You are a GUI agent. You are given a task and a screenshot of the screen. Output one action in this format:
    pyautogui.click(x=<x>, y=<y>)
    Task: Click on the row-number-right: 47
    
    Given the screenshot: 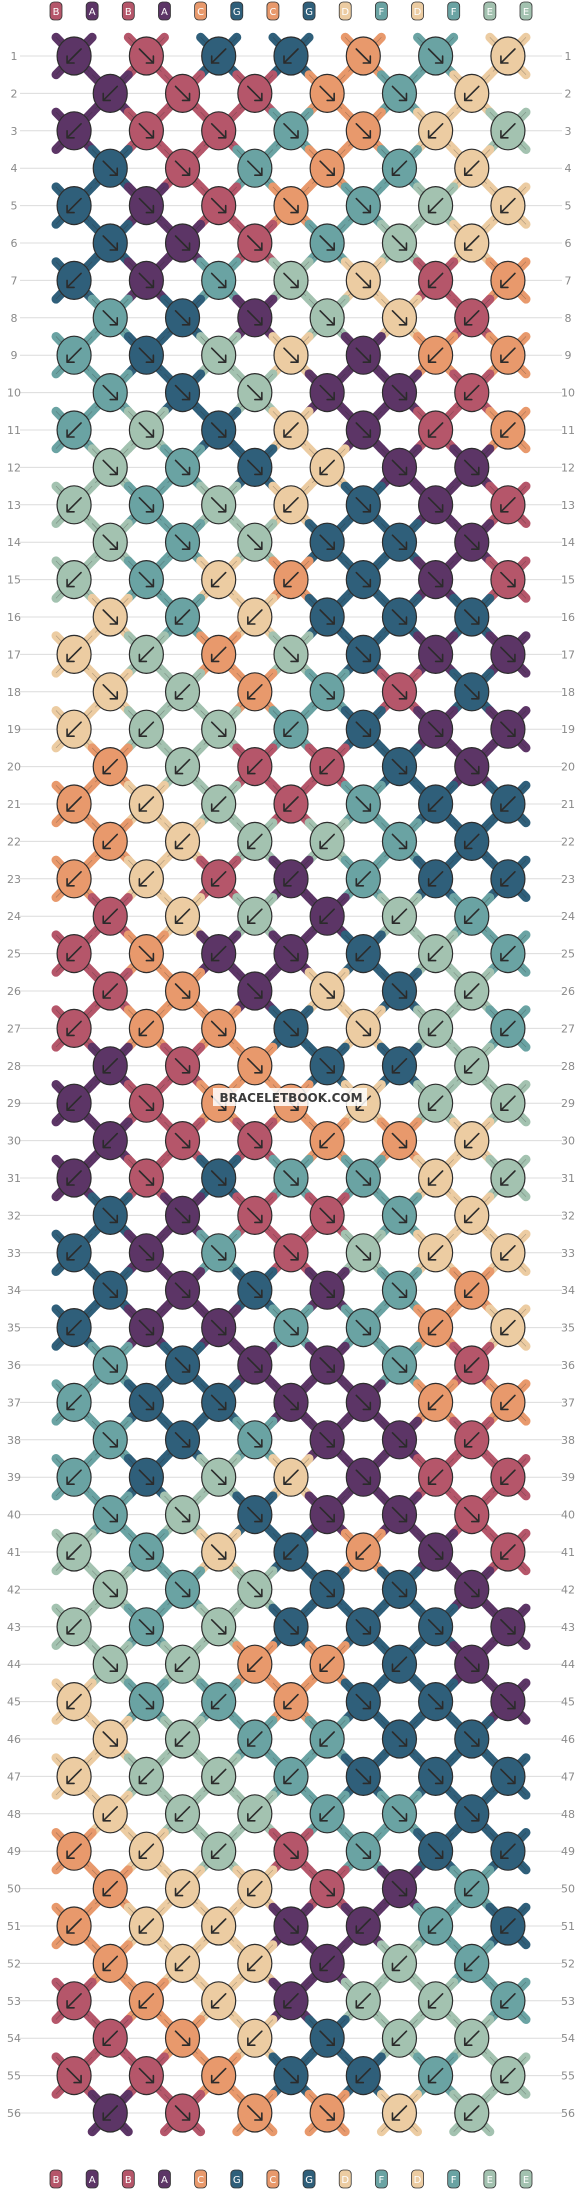 What is the action you would take?
    pyautogui.click(x=568, y=1776)
    